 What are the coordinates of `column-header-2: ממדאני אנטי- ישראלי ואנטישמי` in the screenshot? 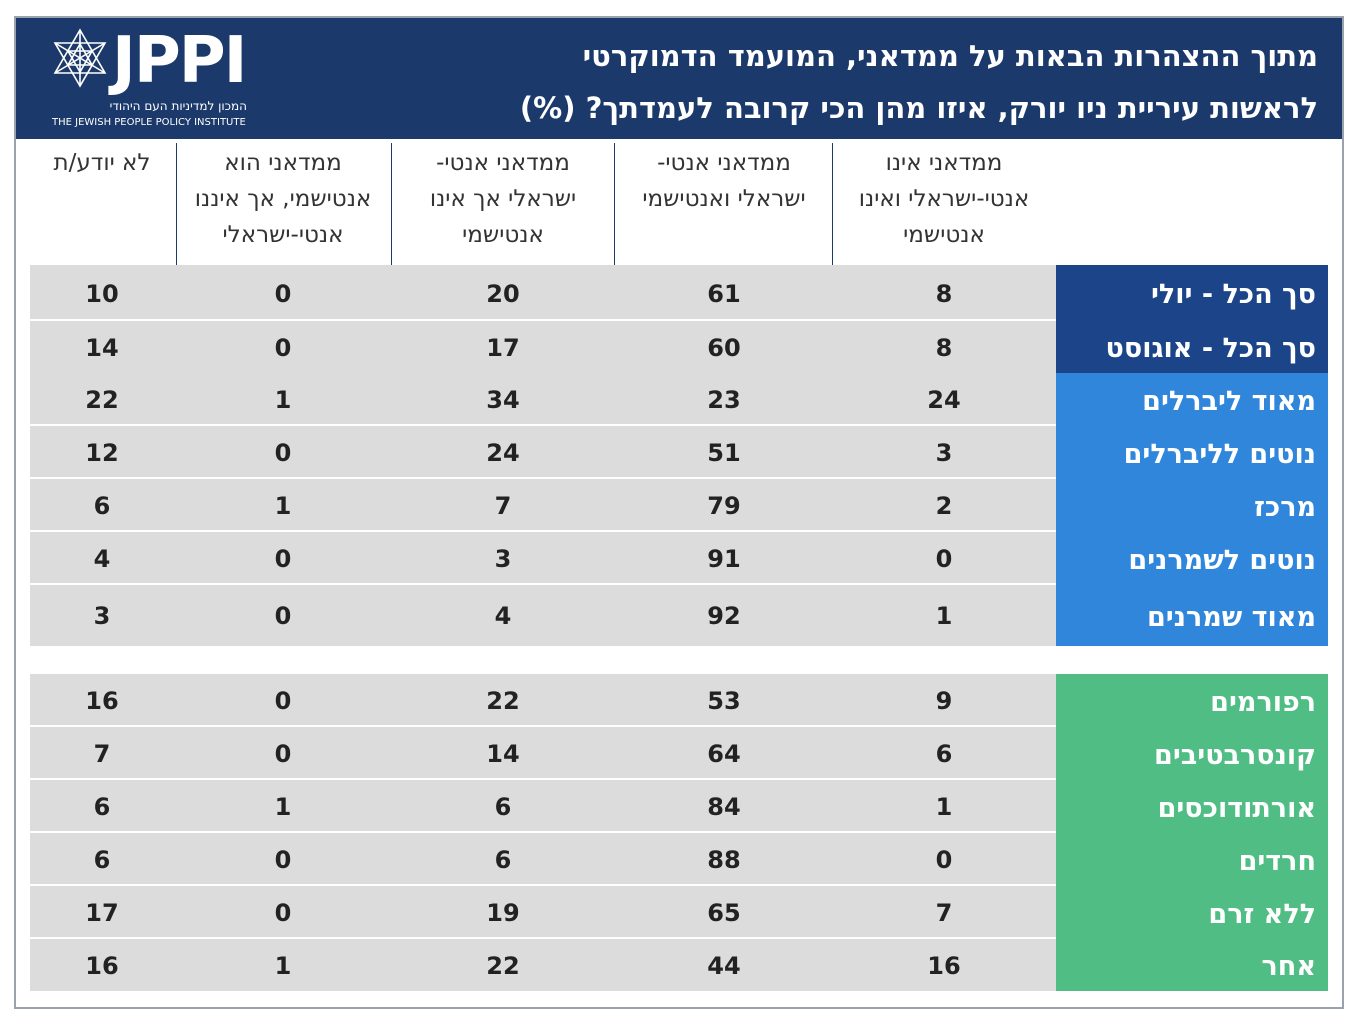 It's located at (724, 203).